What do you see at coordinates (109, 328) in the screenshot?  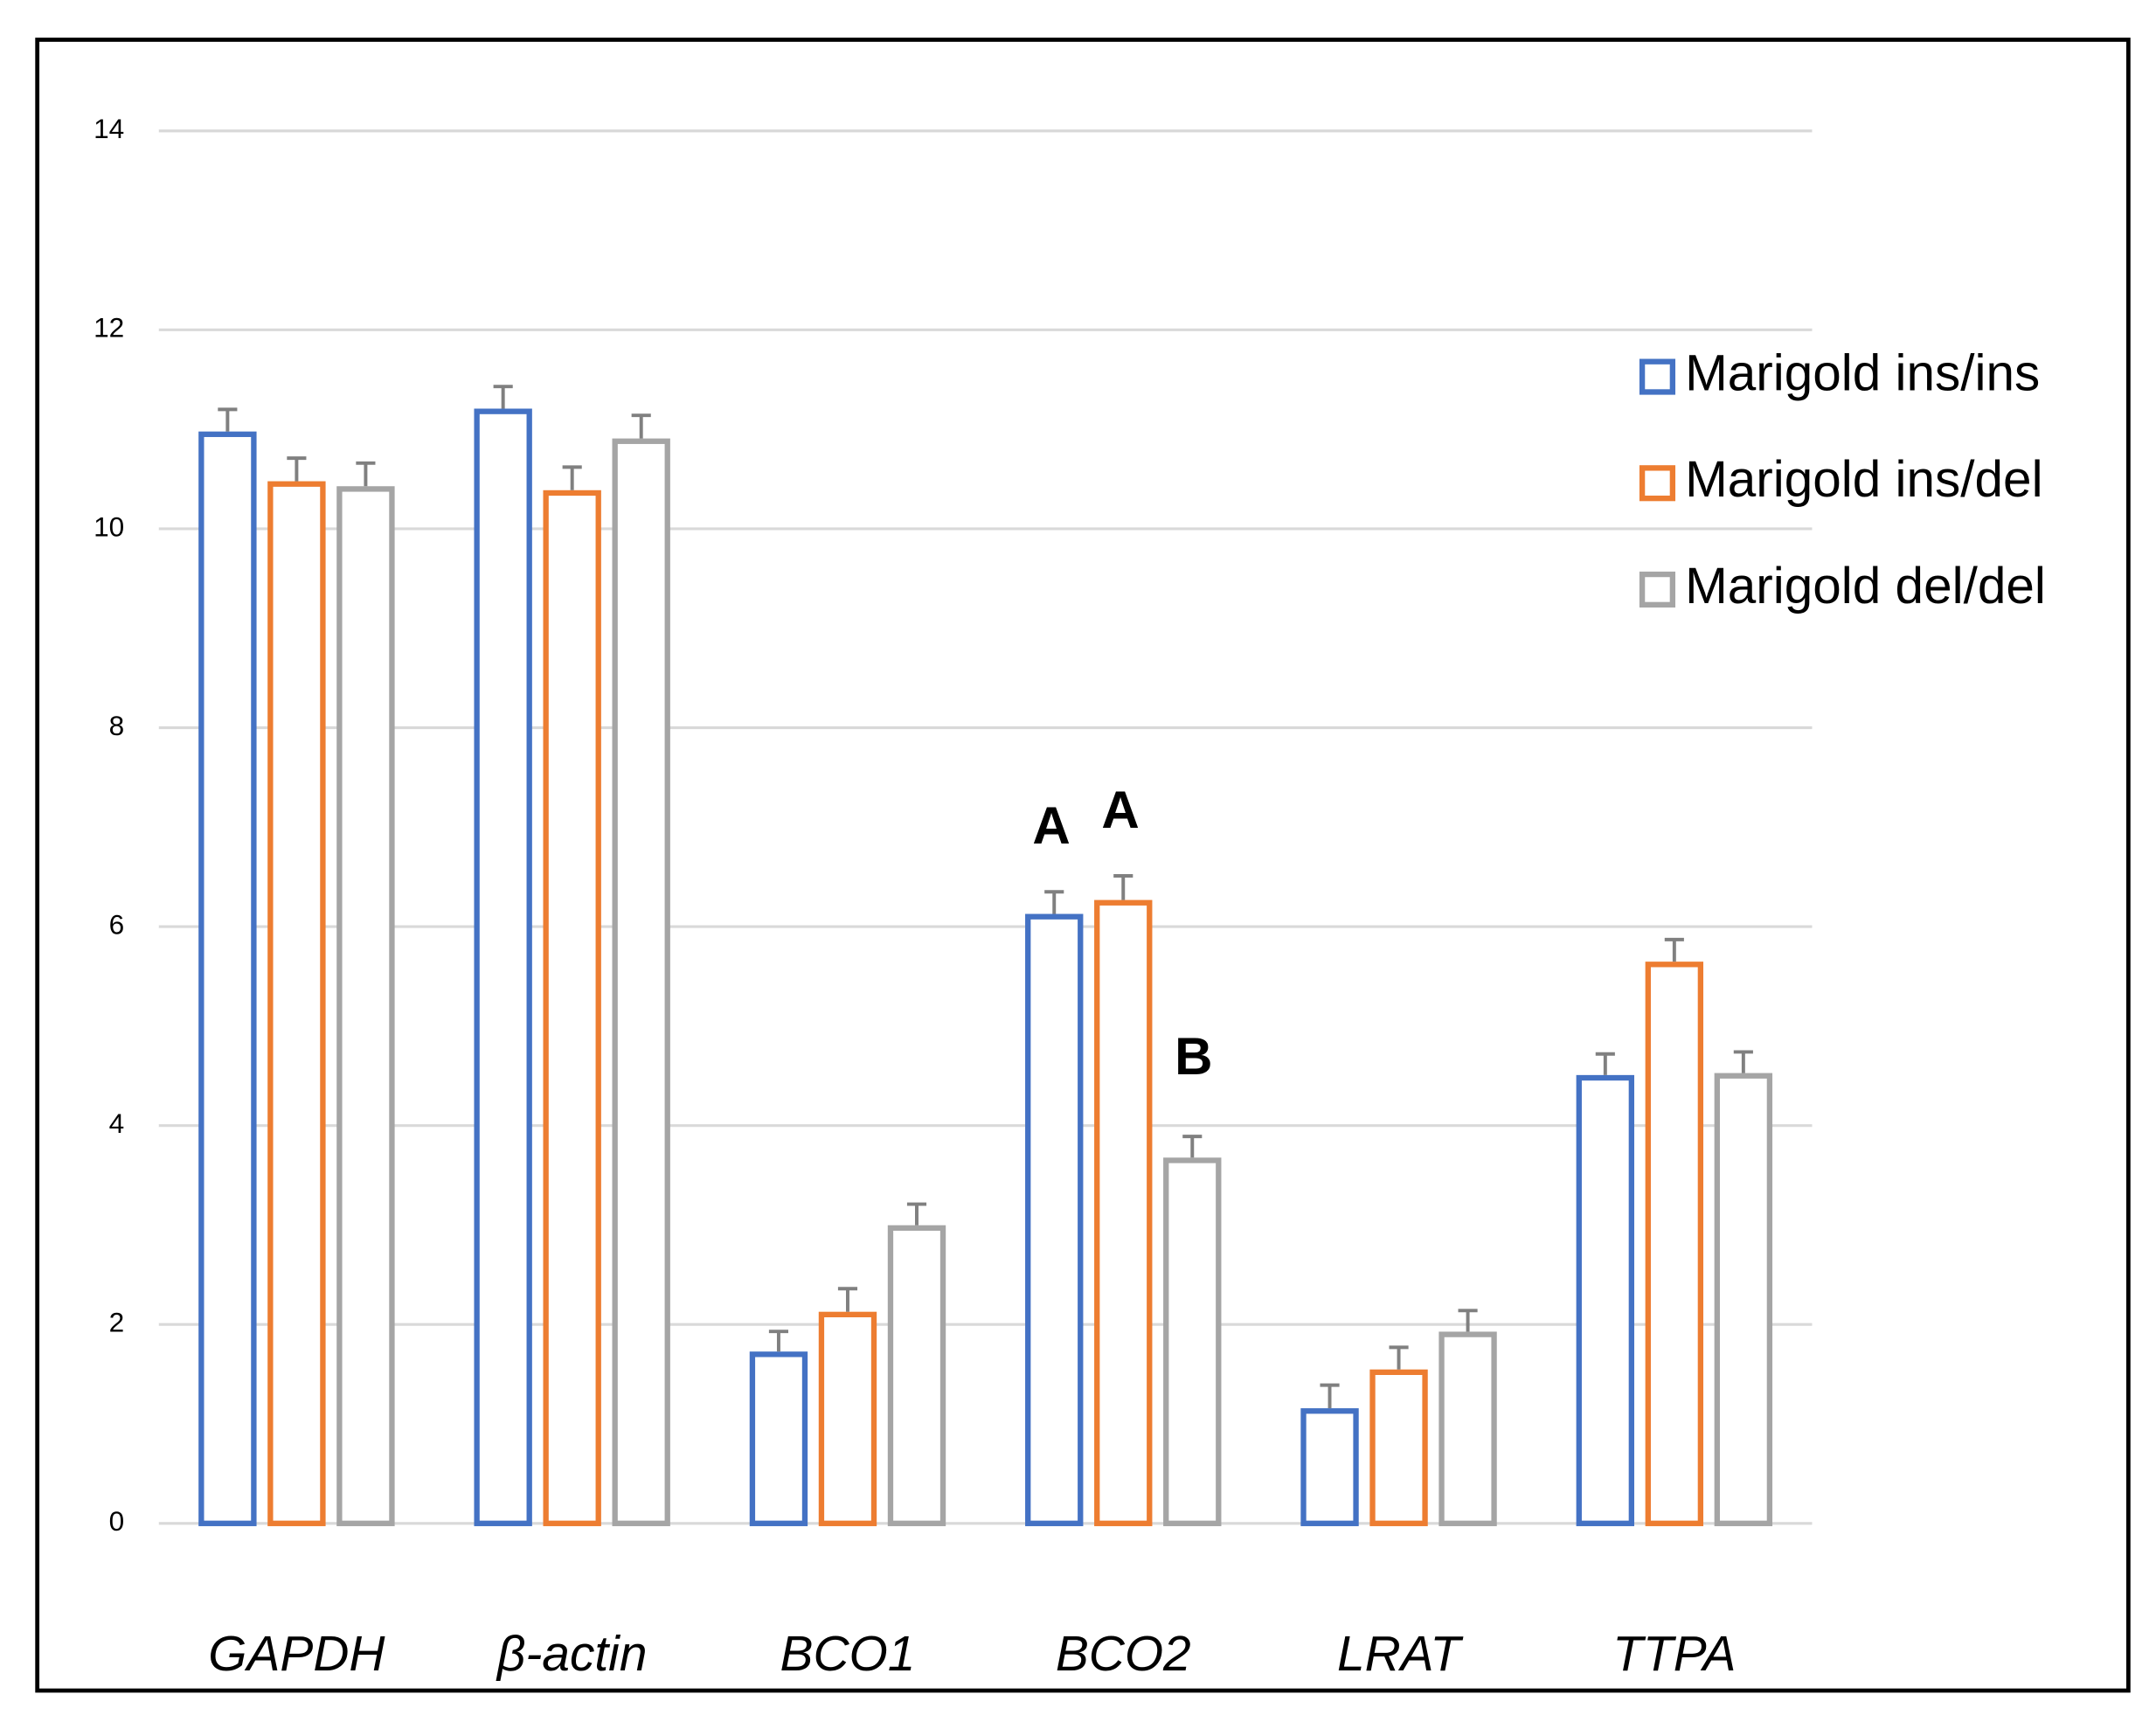 I see `y-tick-label: 12` at bounding box center [109, 328].